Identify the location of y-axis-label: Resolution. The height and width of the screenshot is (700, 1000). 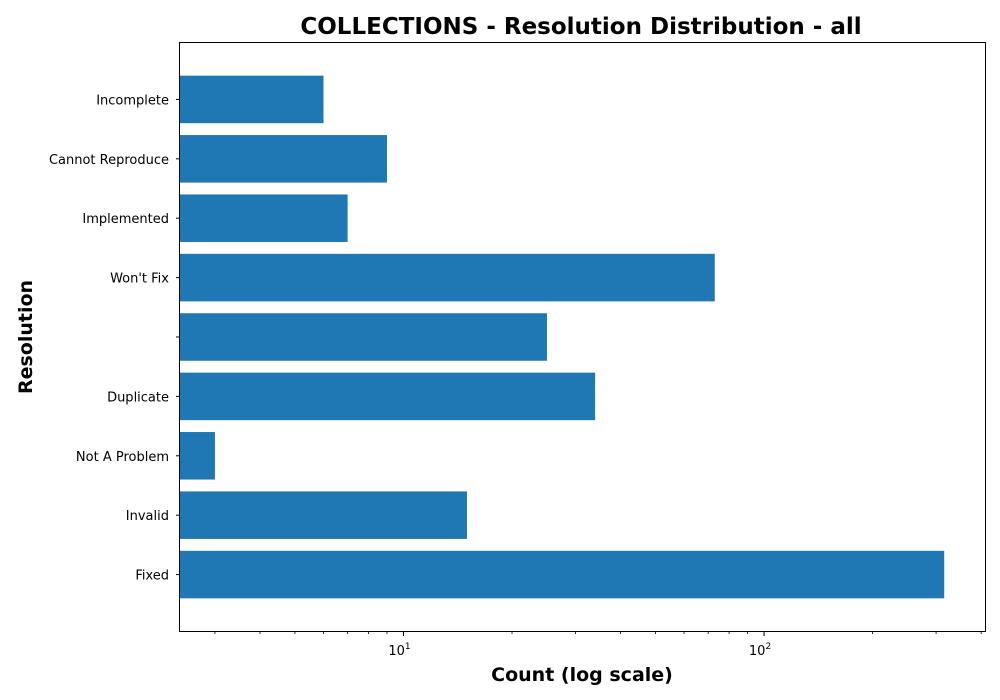
(26, 337).